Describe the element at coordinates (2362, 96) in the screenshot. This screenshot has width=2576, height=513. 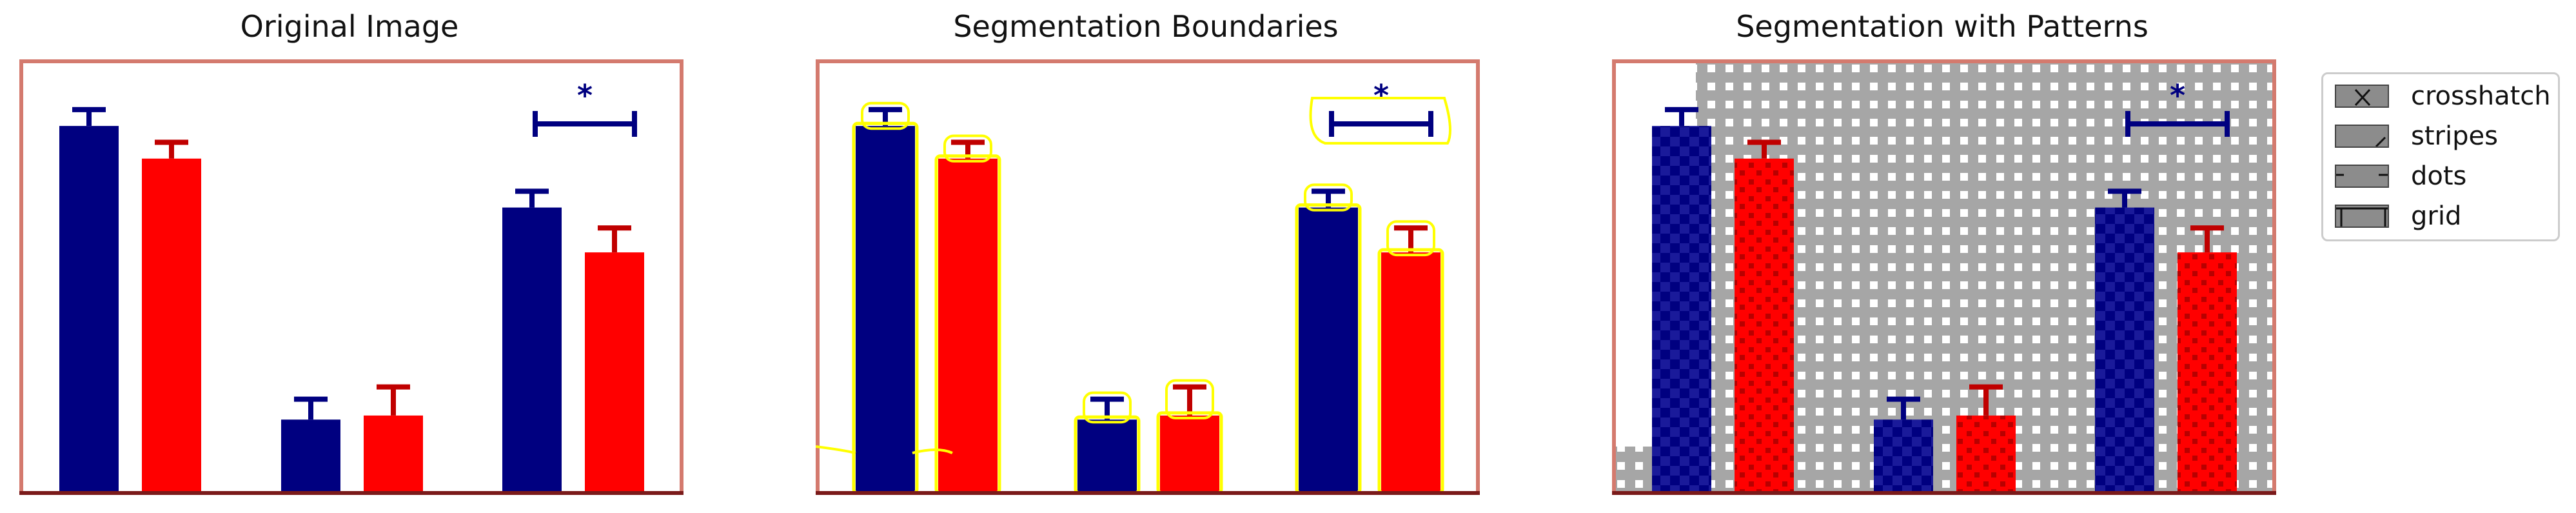
I see `crosshatch-swatch-icon` at that location.